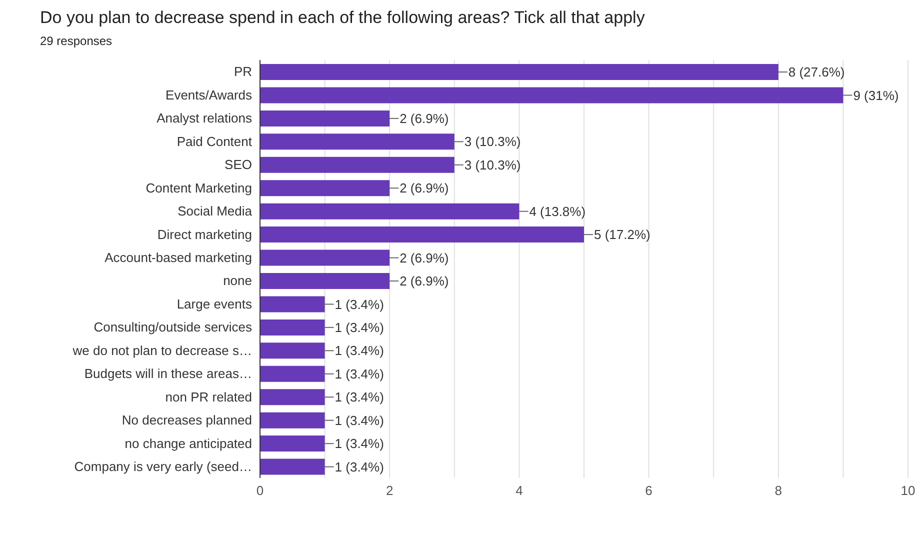 The height and width of the screenshot is (535, 922). Describe the element at coordinates (214, 304) in the screenshot. I see `y-tick-label: Large events` at that location.